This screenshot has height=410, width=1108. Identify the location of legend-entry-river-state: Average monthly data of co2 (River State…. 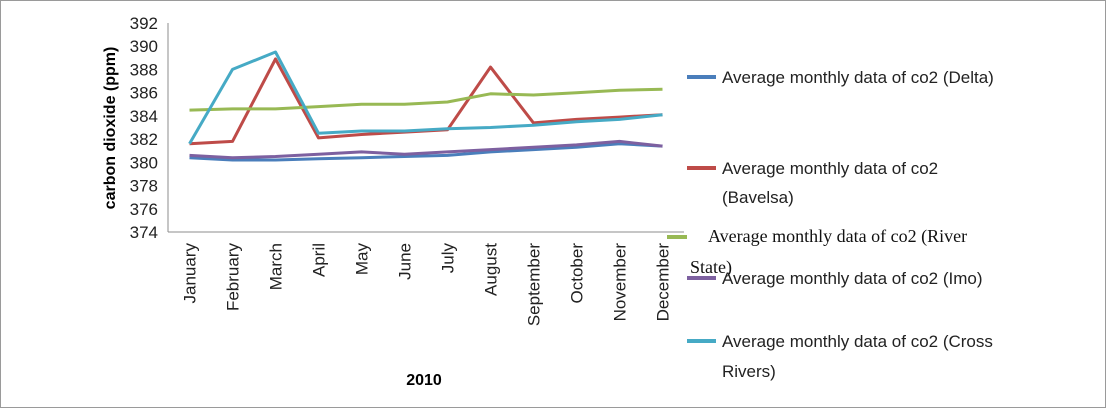
(817, 252).